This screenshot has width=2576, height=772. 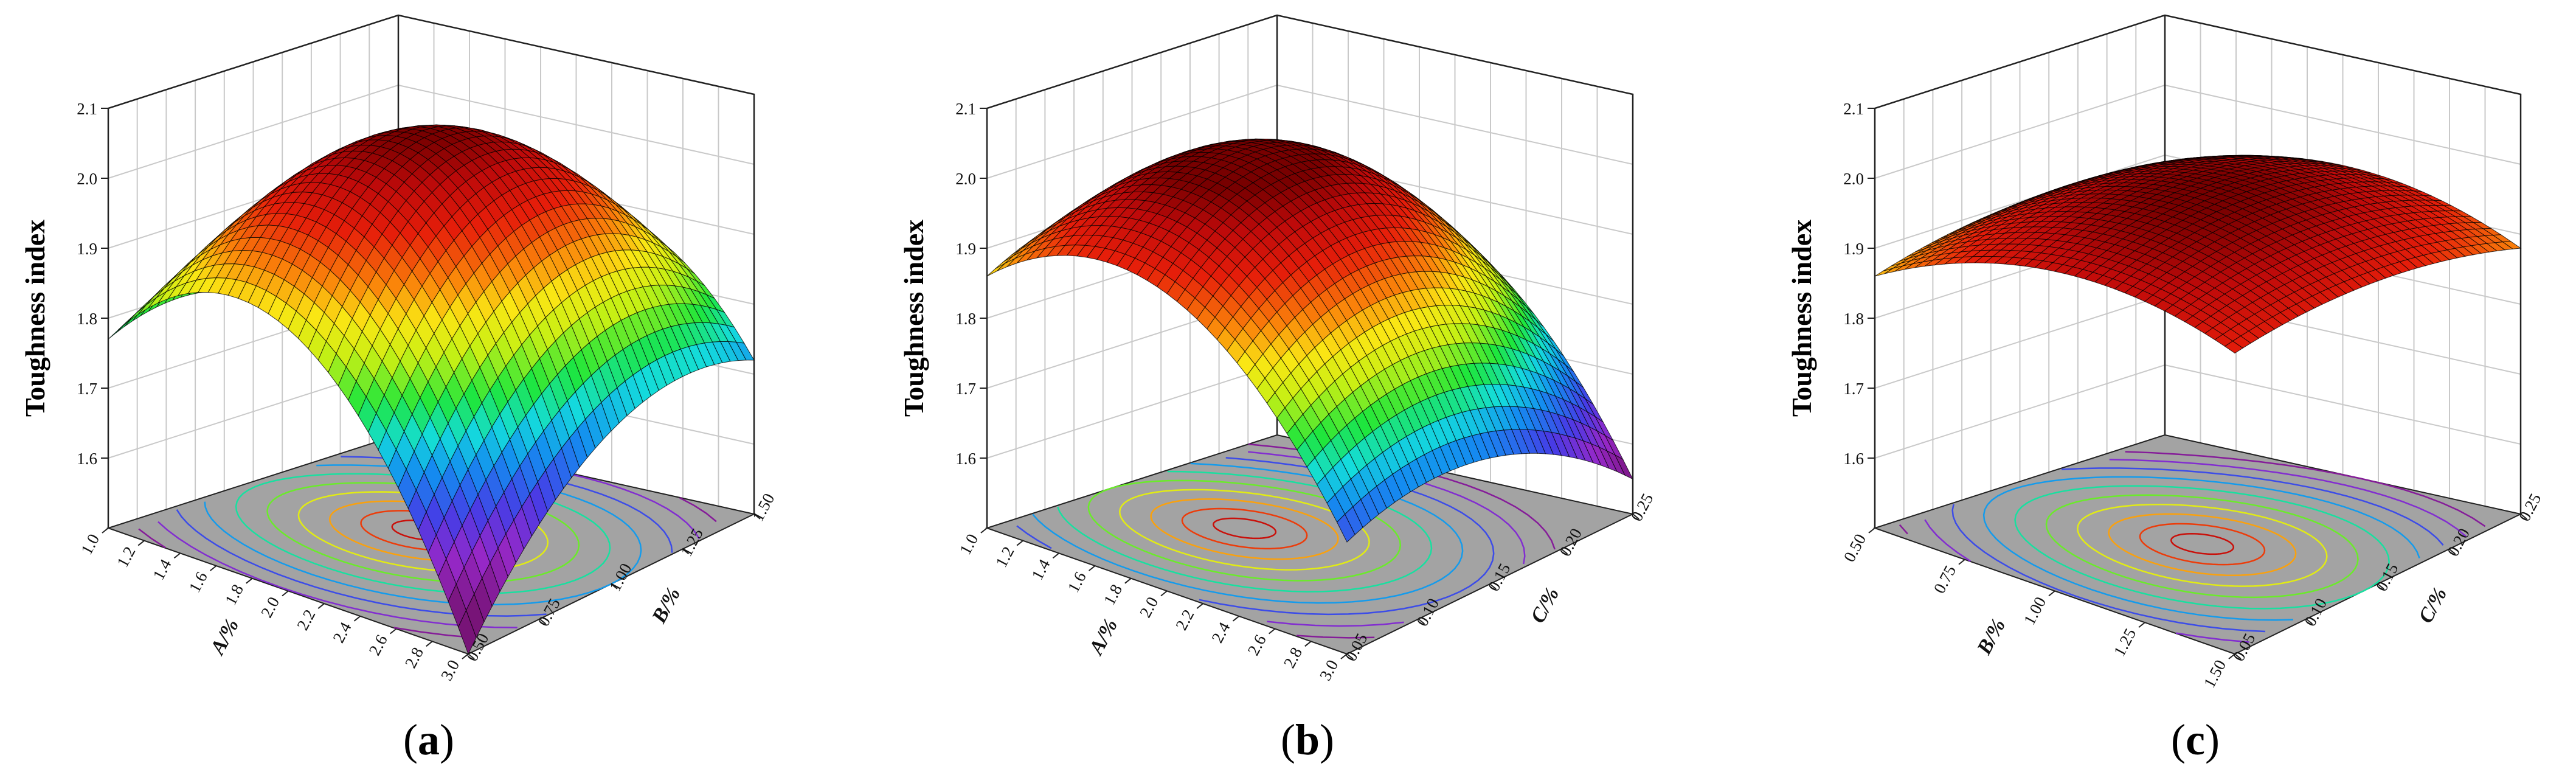 I want to click on floor-contours, so click(x=2192, y=547).